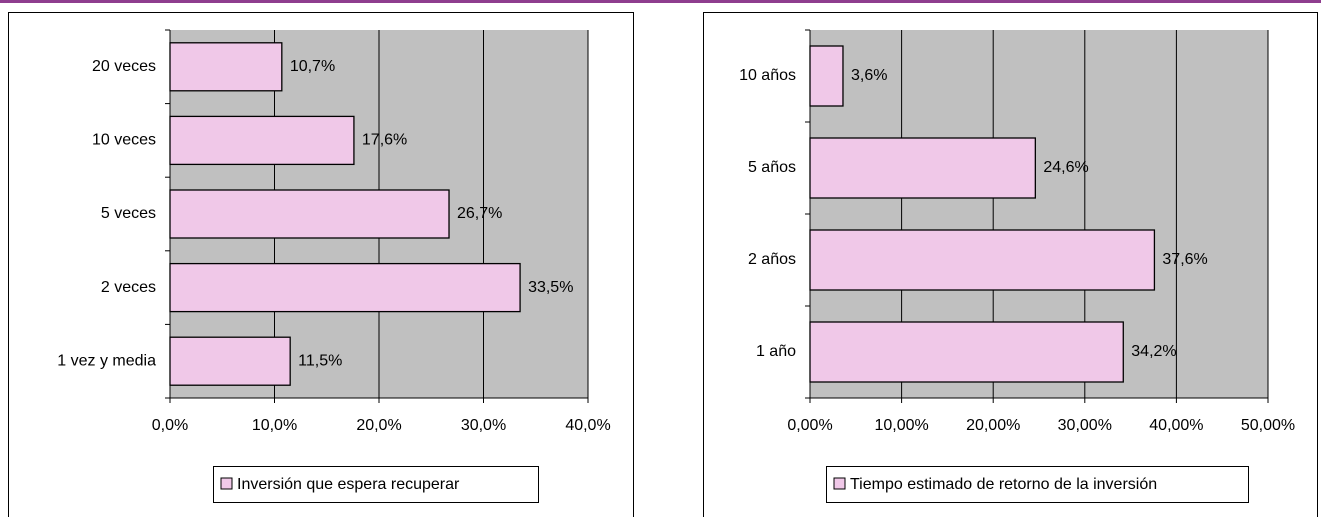 Image resolution: width=1321 pixels, height=517 pixels. Describe the element at coordinates (1176, 425) in the screenshot. I see `x-tick-label: 40,00%` at that location.